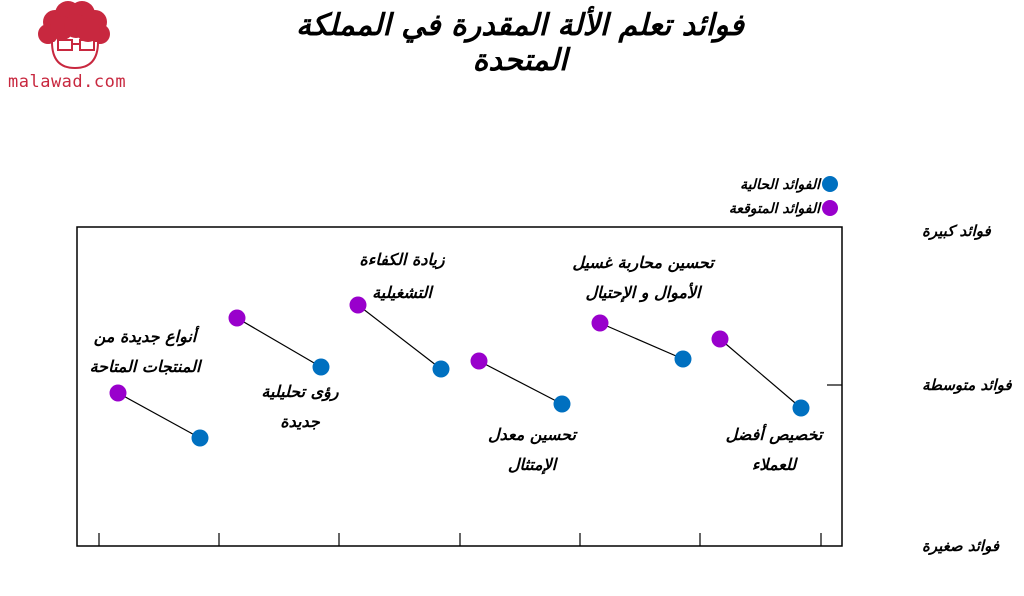 Image resolution: width=1024 pixels, height=596 pixels. What do you see at coordinates (403, 292) in the screenshot?
I see `category-label: التشغيلية` at bounding box center [403, 292].